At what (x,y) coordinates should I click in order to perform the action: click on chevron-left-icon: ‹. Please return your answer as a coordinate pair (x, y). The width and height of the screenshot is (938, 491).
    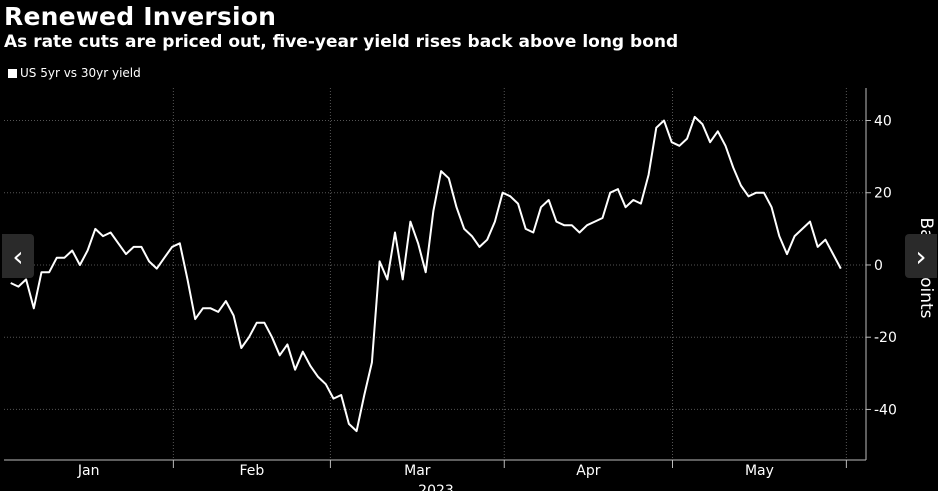
    Looking at the image, I should click on (18, 256).